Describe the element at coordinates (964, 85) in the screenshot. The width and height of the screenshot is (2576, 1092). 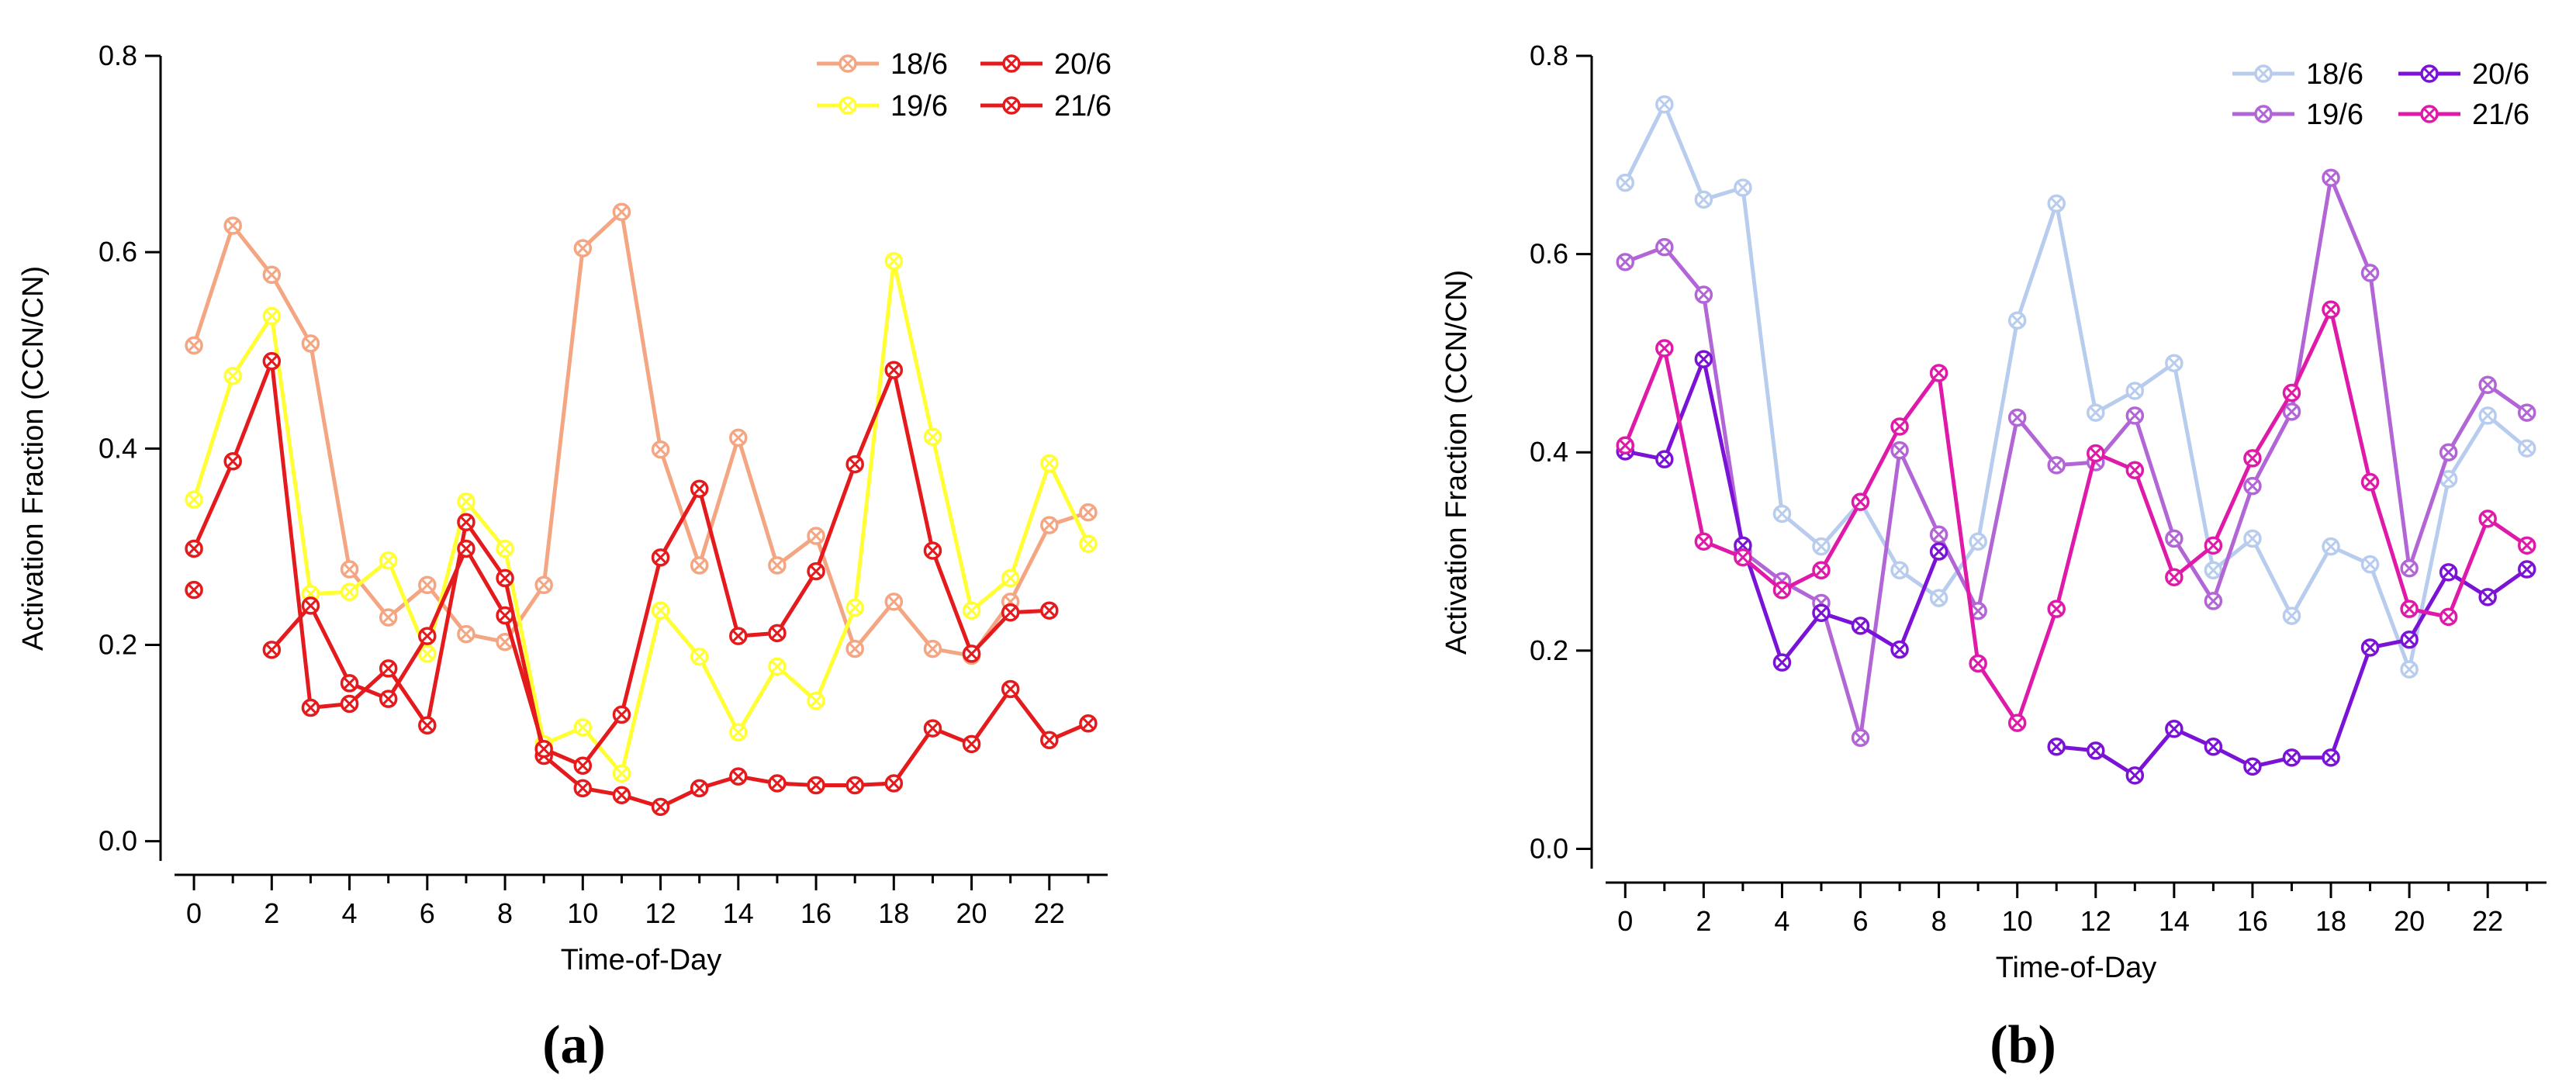
I see `legend: 18/6 20/6 19/6 21/6` at that location.